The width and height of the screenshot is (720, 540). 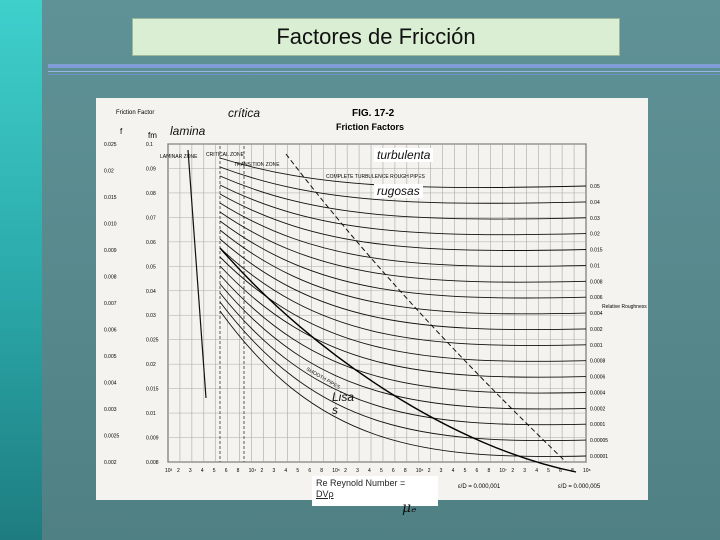 I want to click on fm-tick-label: 0.04, so click(x=151, y=292).